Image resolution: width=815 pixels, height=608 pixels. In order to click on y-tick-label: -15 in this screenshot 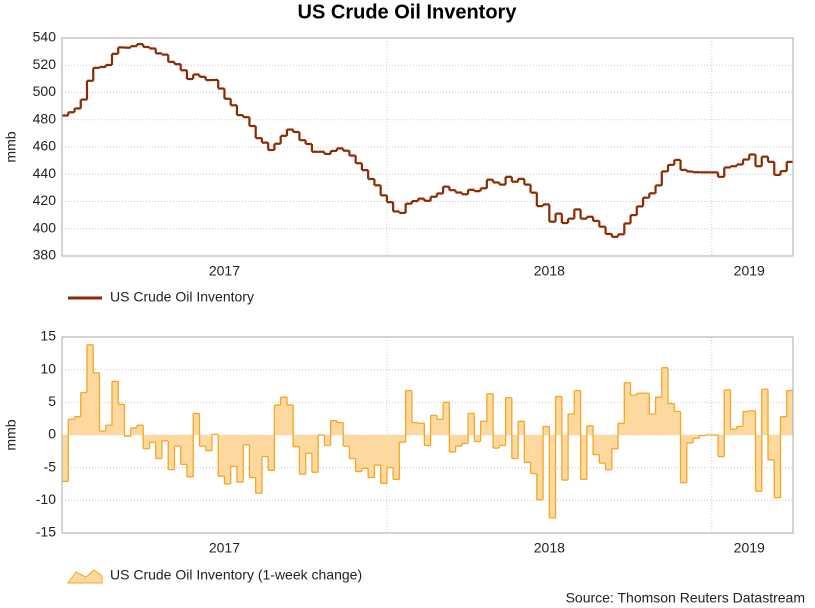, I will do `click(46, 532)`.